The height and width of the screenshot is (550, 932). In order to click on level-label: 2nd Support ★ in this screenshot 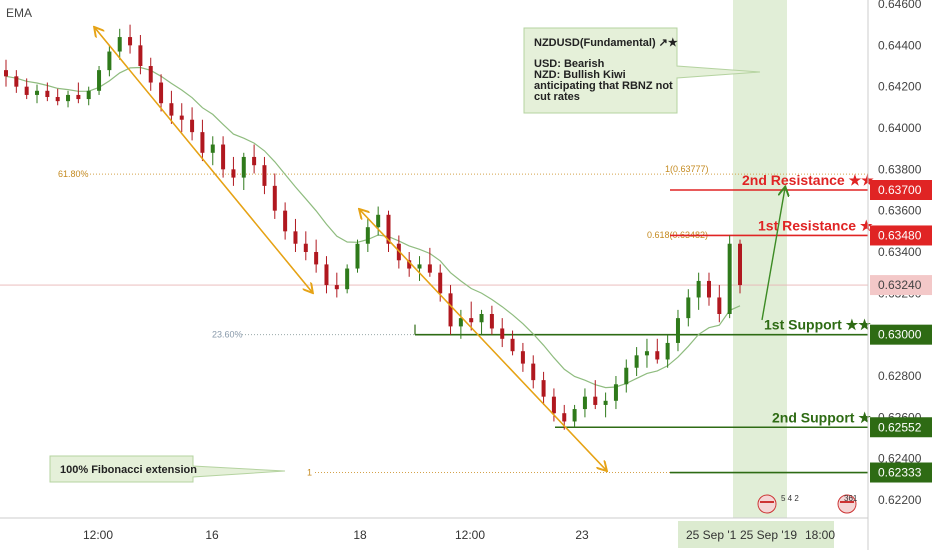, I will do `click(821, 417)`.